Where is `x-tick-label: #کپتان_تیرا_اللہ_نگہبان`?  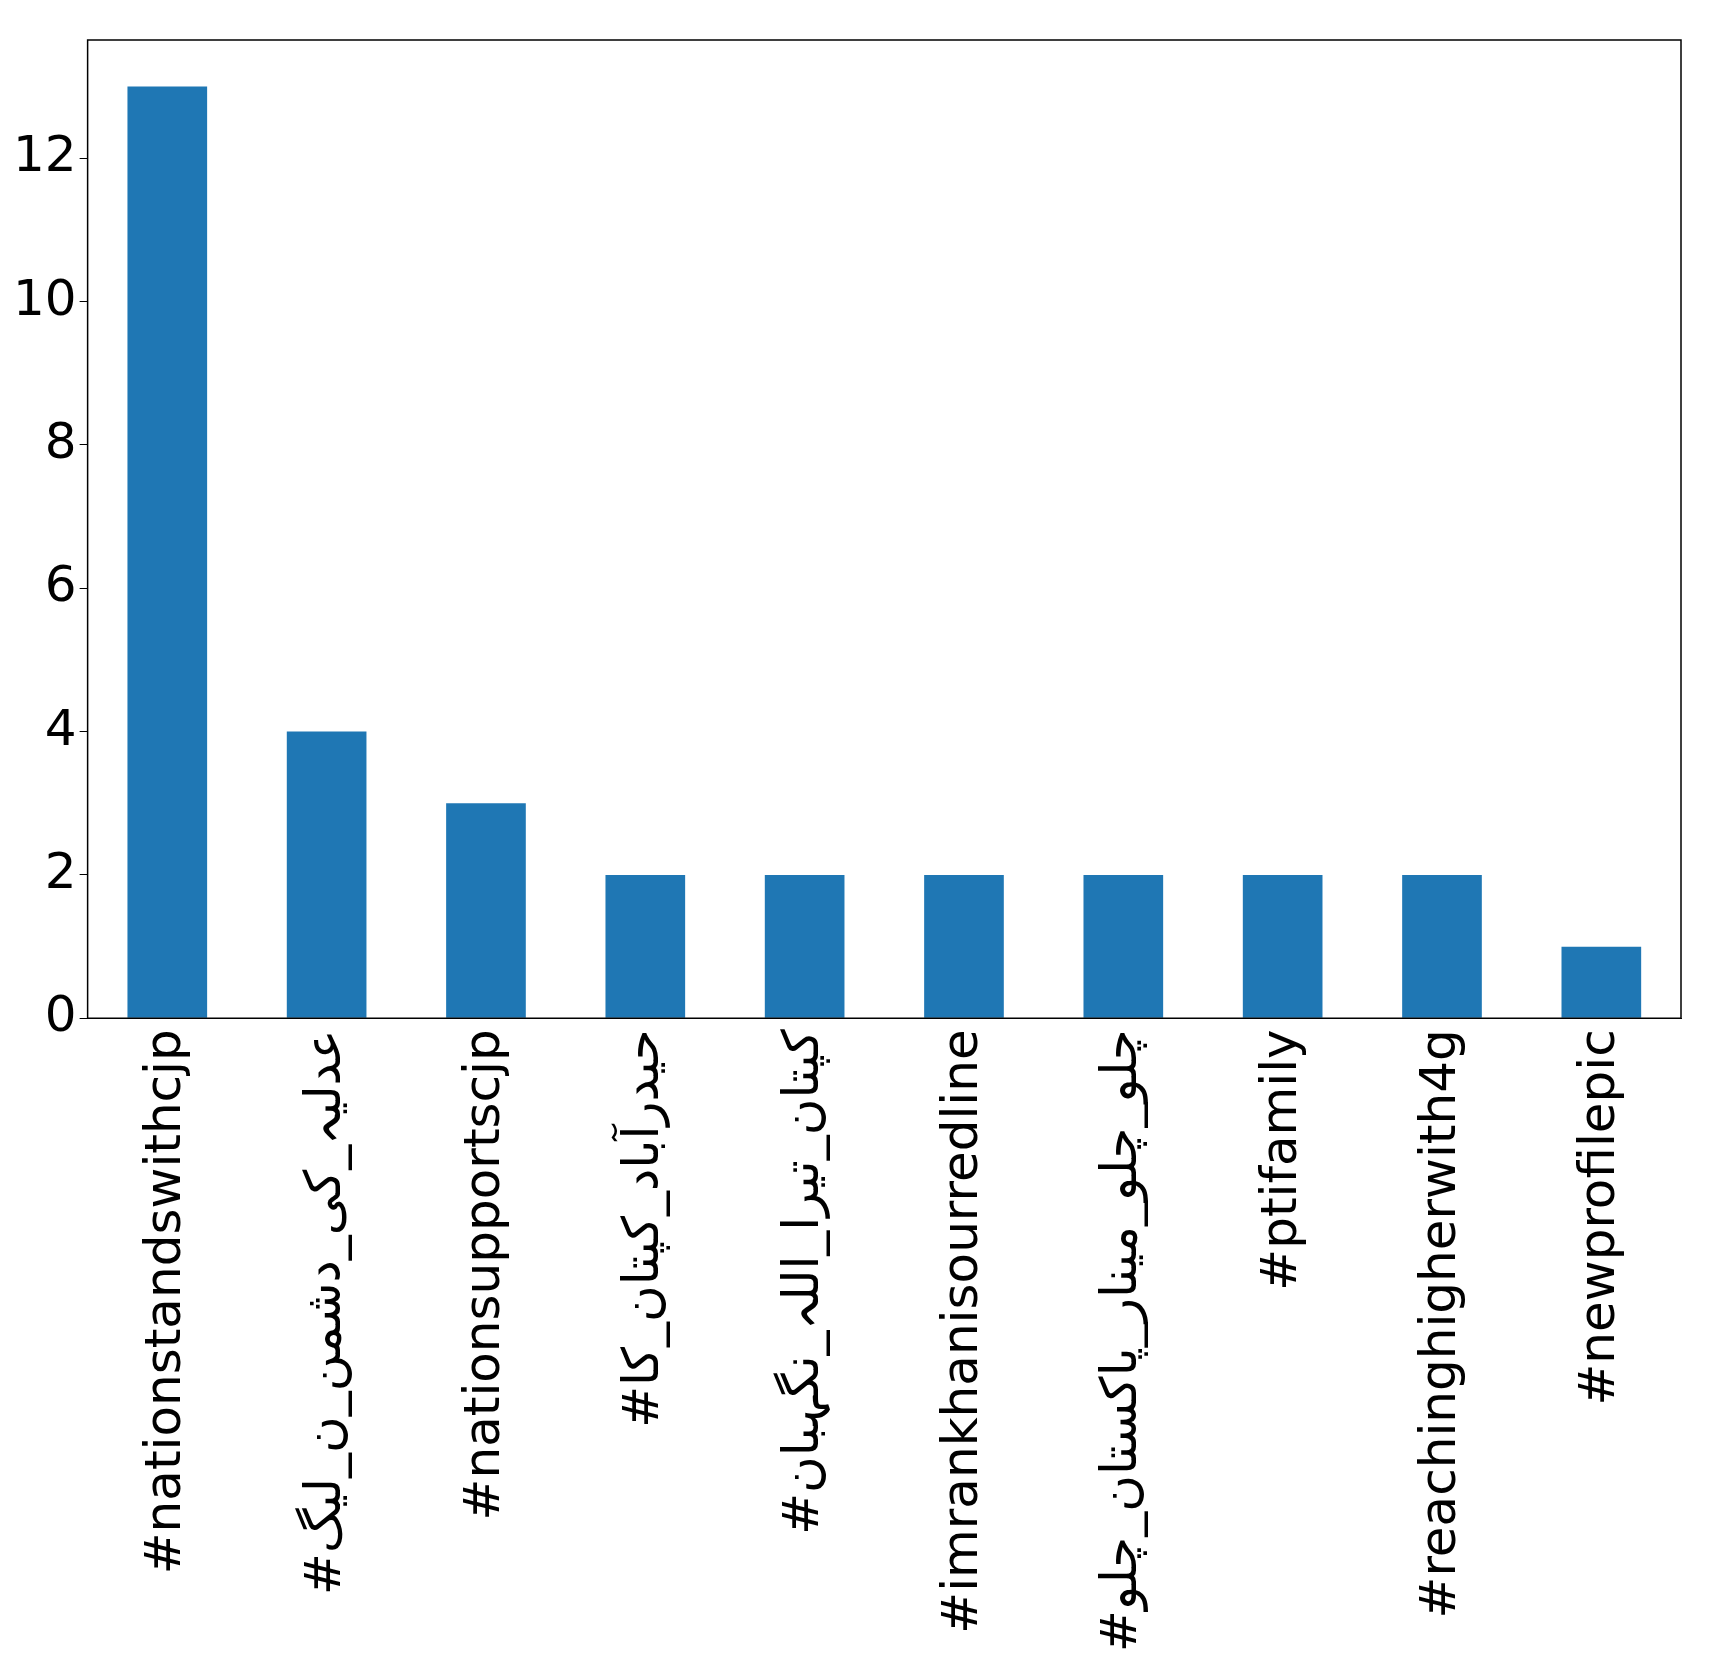 x-tick-label: #کپتان_تیرا_اللہ_نگہبان is located at coordinates (800, 1282).